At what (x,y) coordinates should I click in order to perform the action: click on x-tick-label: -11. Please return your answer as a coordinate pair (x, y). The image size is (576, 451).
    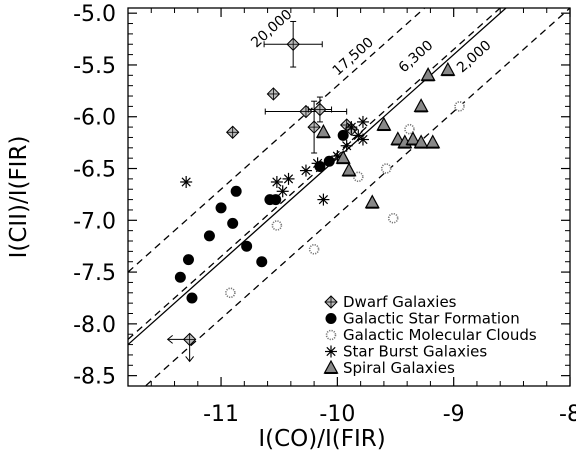
    Looking at the image, I should click on (221, 414).